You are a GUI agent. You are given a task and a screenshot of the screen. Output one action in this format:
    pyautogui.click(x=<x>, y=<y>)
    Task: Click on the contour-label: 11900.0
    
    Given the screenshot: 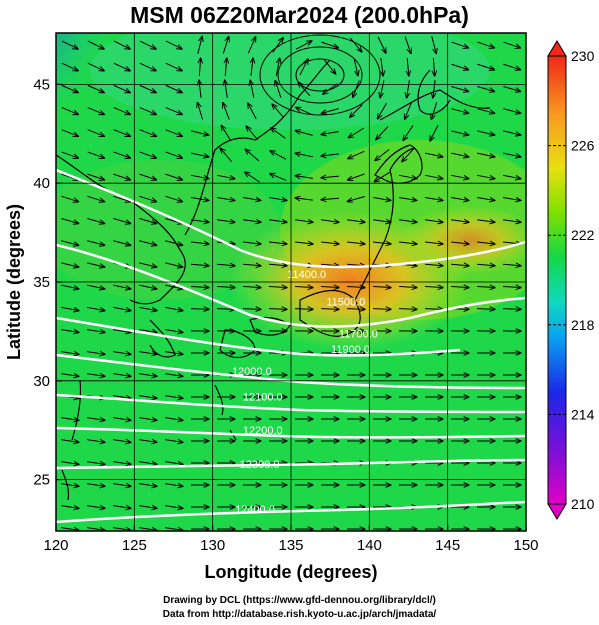 What is the action you would take?
    pyautogui.click(x=350, y=350)
    